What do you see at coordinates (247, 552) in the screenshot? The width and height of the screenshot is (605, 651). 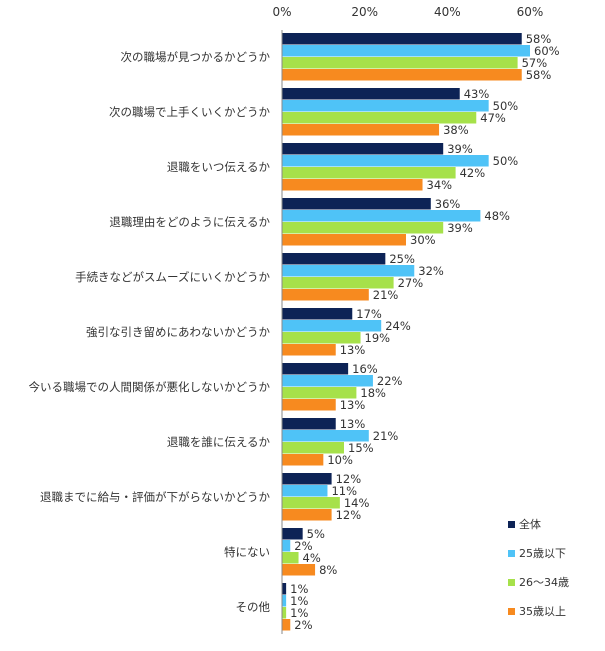 I see `category-label: 特にない` at bounding box center [247, 552].